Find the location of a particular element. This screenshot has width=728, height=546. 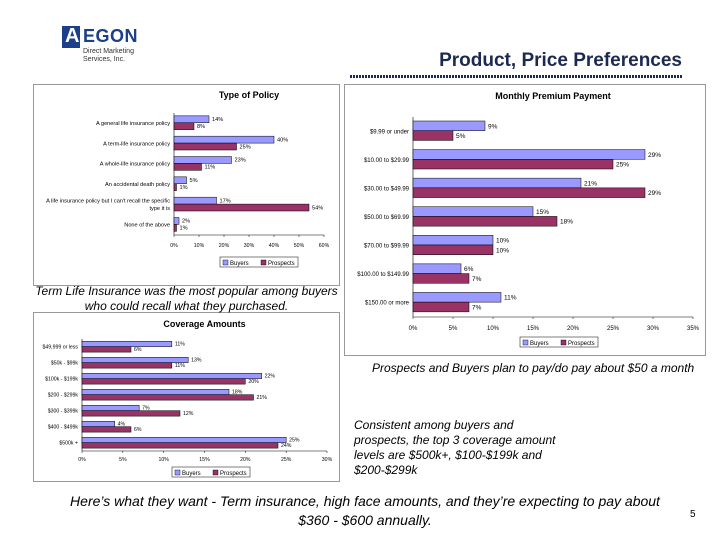

coverage-legend-label-prospects: Prospects is located at coordinates (233, 474).